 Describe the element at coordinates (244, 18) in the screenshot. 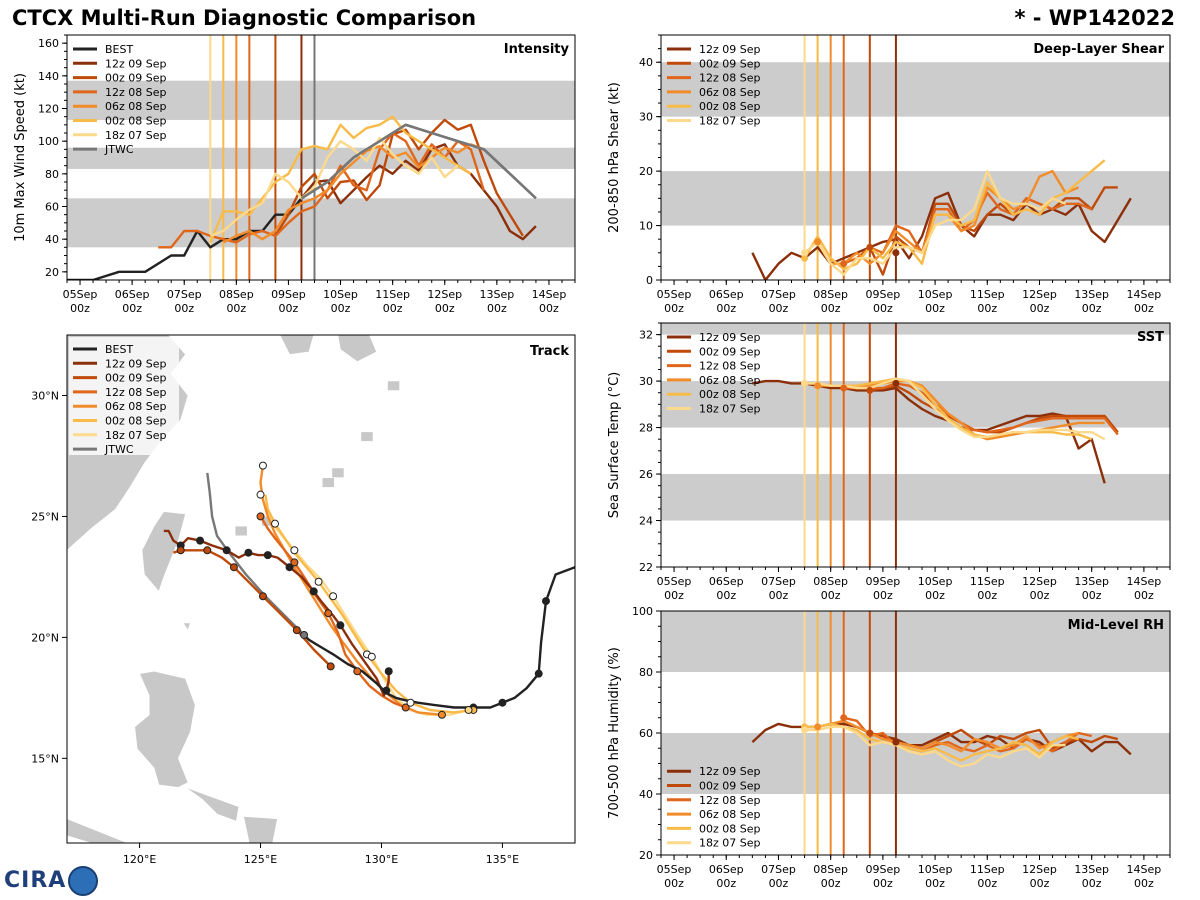

I see `figure-title: CTCX Multi-Run Diagnostic Comparison` at that location.